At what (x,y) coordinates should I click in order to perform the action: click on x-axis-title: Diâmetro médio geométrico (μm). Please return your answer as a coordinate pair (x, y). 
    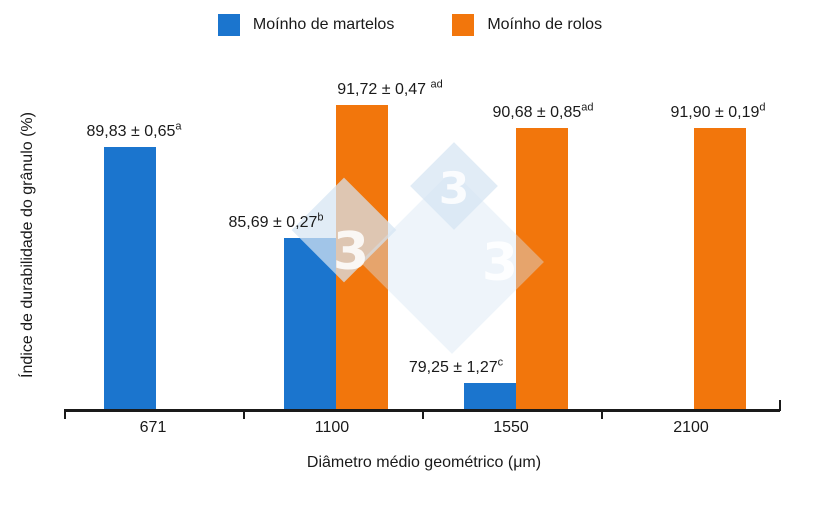
    Looking at the image, I should click on (424, 462).